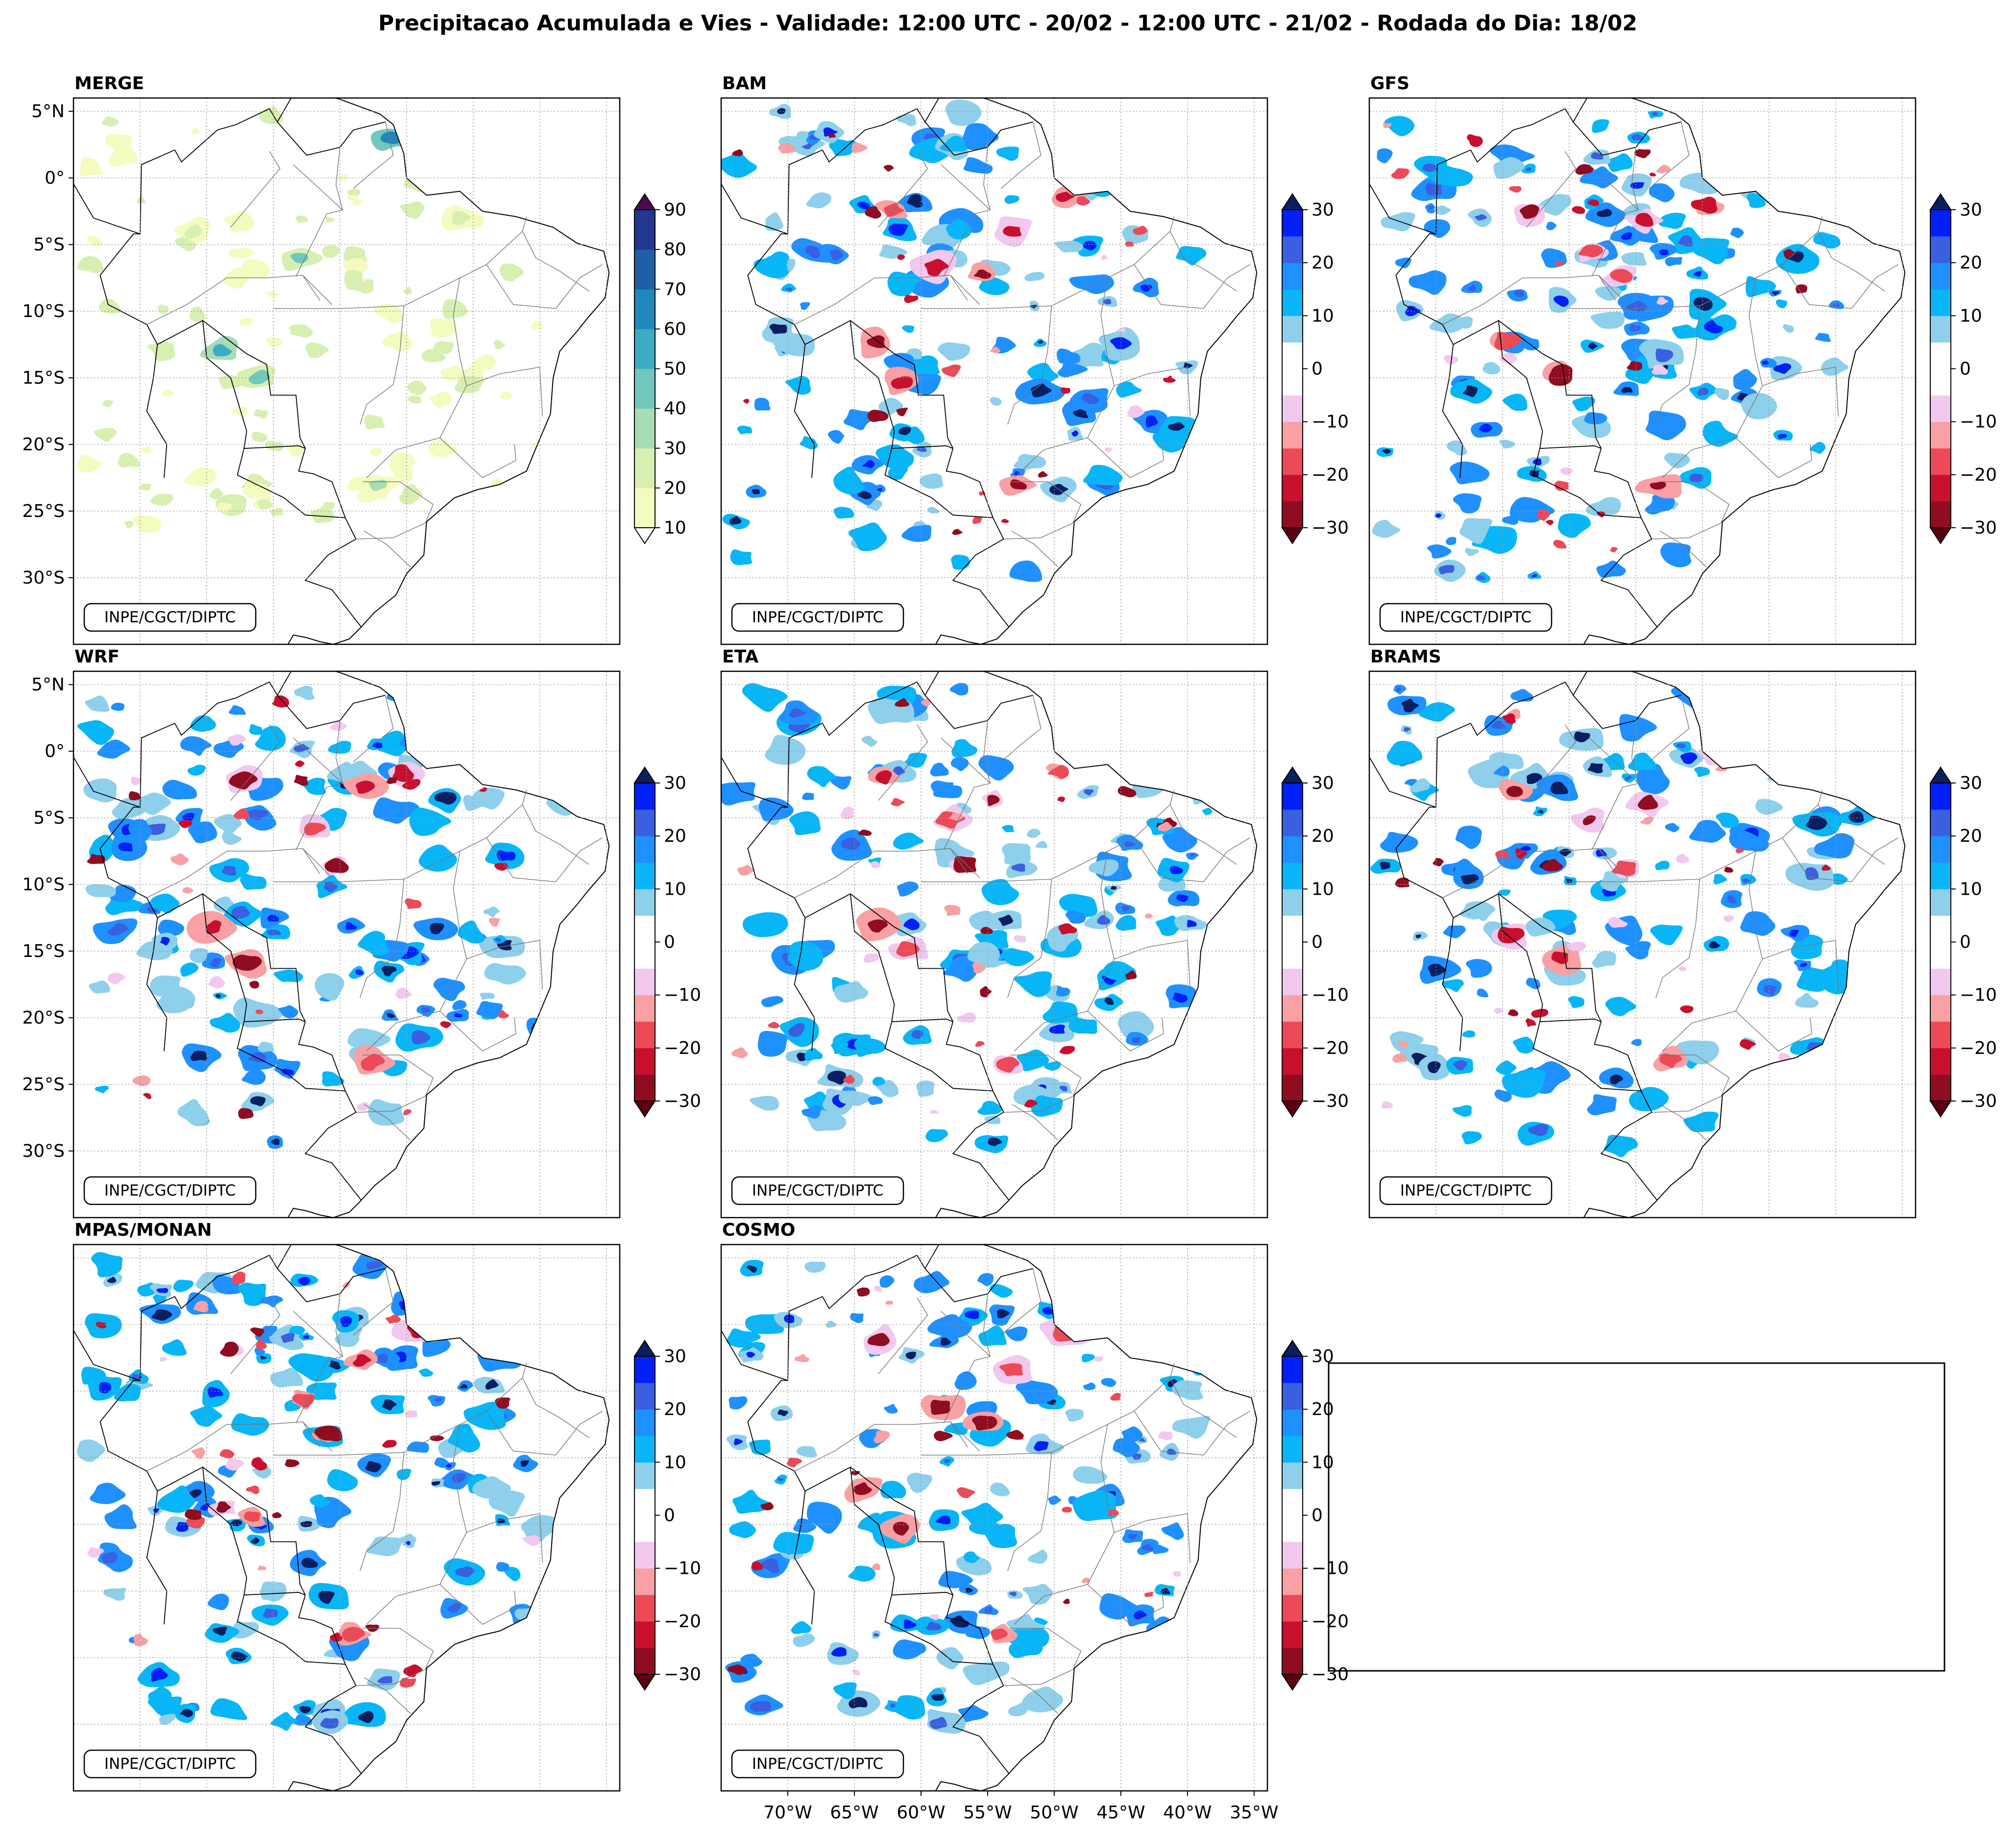  Describe the element at coordinates (170, 1191) in the screenshot. I see `credit-box: INPE/CGCT/DIPTC` at that location.